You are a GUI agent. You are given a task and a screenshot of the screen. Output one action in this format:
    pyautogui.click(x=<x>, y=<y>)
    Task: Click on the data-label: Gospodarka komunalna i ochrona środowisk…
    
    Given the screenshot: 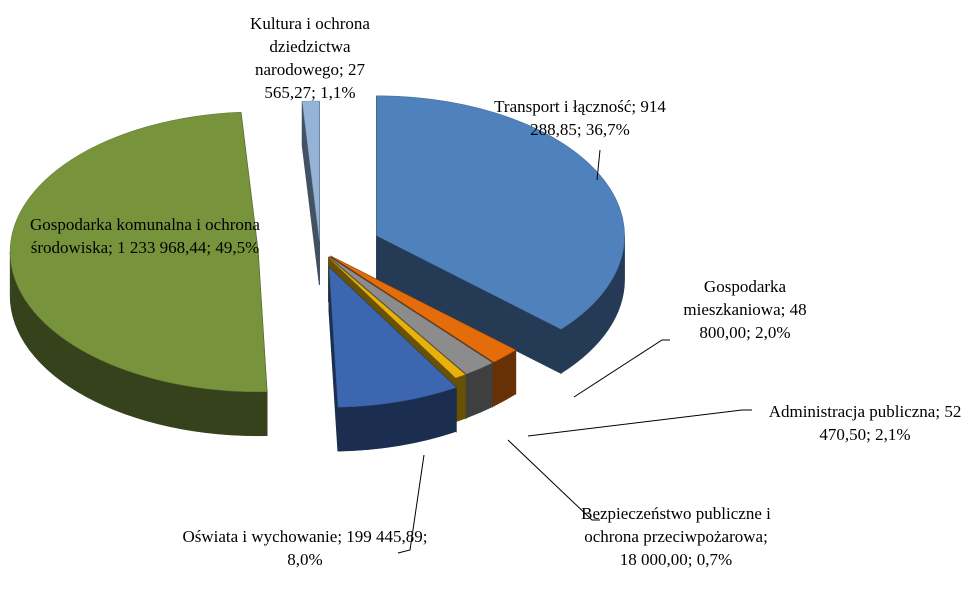 What is the action you would take?
    pyautogui.click(x=145, y=236)
    